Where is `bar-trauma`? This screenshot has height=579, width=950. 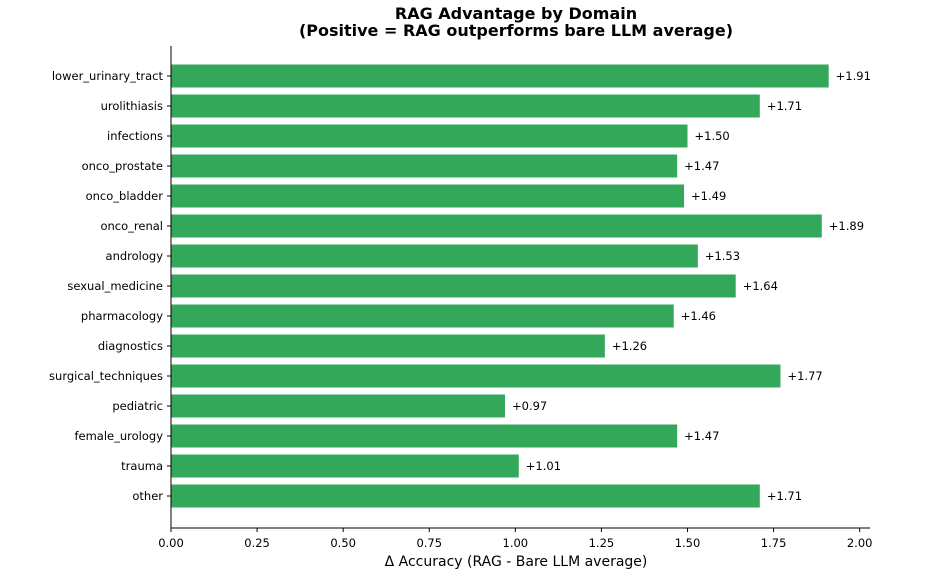
bar-trauma is located at coordinates (345, 466).